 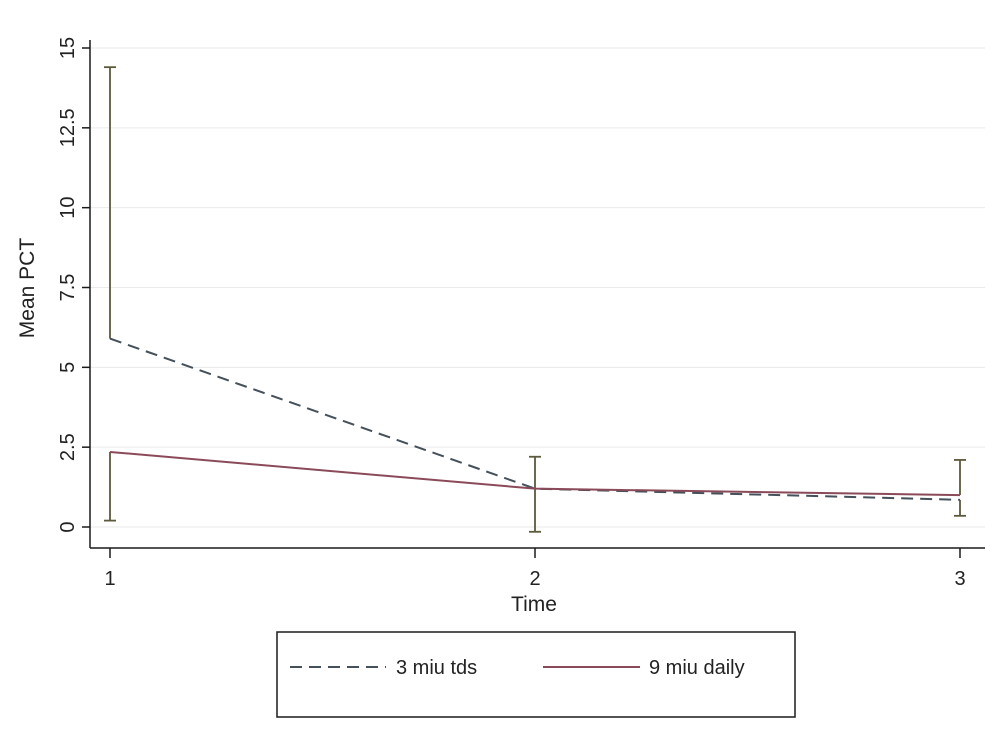 I want to click on legend: 3 miu tds 9 miu daily, so click(x=536, y=674).